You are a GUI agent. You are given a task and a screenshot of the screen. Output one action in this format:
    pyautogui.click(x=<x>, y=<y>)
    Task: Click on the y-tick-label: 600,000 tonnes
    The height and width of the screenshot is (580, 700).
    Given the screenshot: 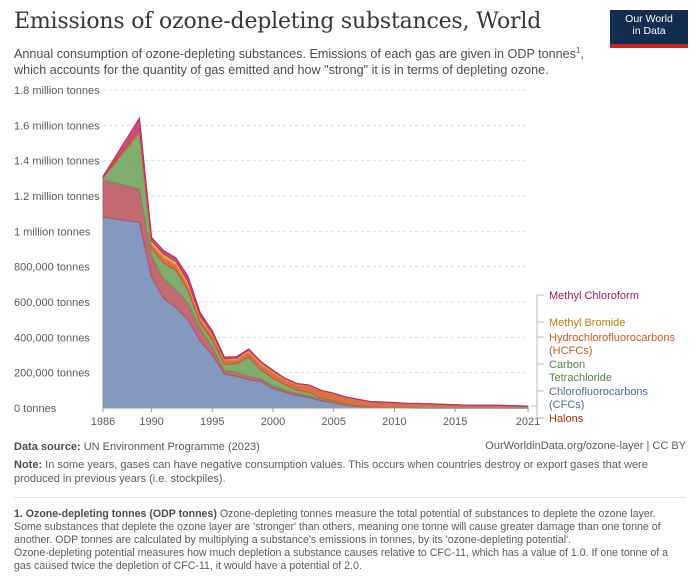 What is the action you would take?
    pyautogui.click(x=52, y=303)
    